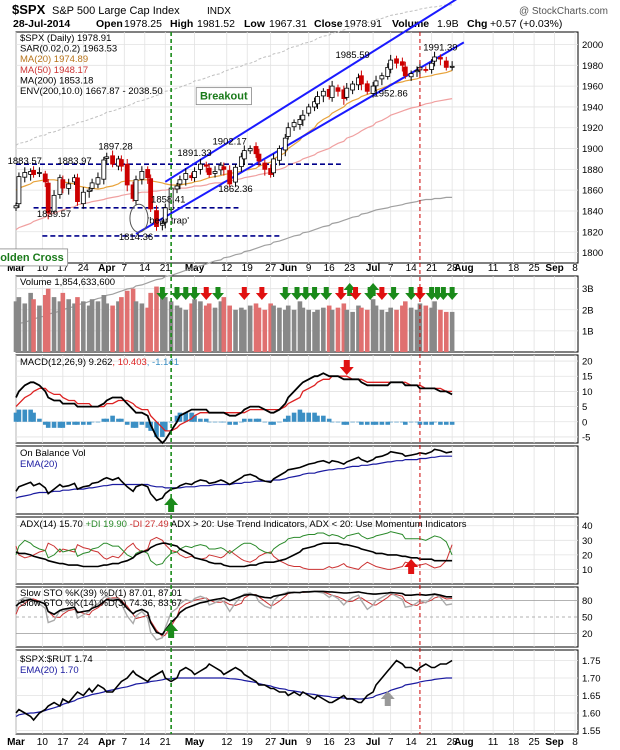 The height and width of the screenshot is (750, 620). I want to click on x-axis-label: 14, so click(412, 268).